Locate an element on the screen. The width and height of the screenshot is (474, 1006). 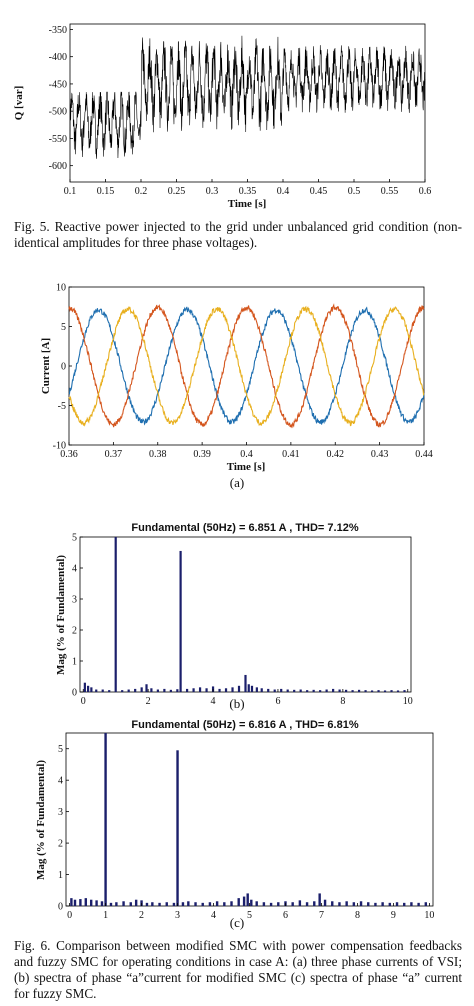
x-tick-label: 0.45 is located at coordinates (319, 191).